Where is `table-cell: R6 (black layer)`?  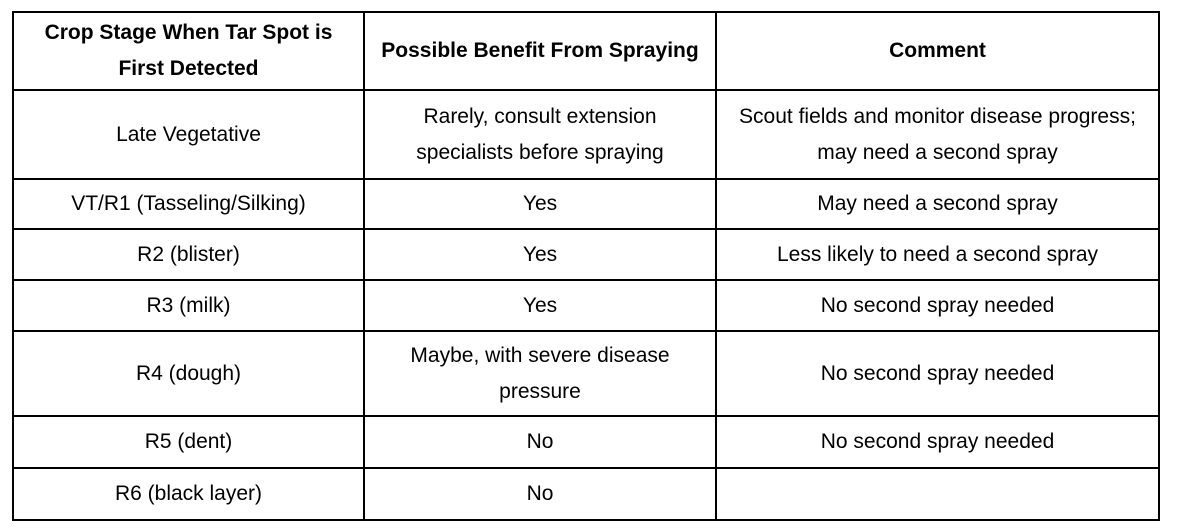 table-cell: R6 (black layer) is located at coordinates (188, 494).